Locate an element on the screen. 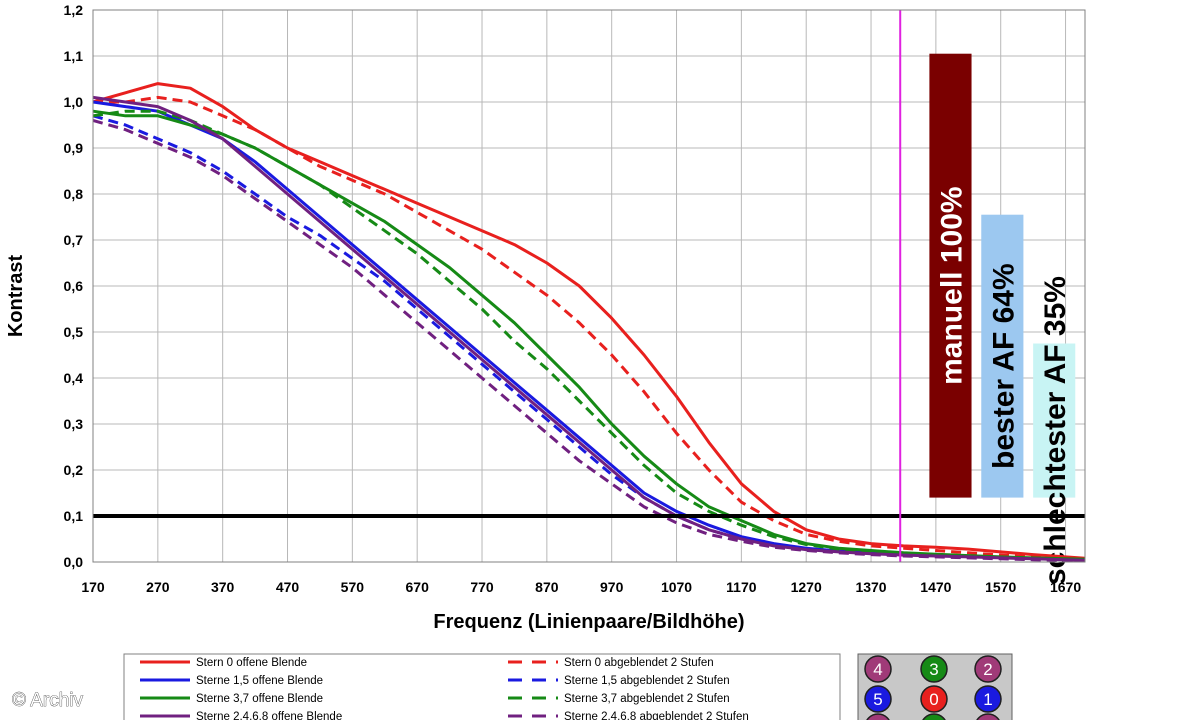 The height and width of the screenshot is (720, 1200). legend-box is located at coordinates (482, 686).